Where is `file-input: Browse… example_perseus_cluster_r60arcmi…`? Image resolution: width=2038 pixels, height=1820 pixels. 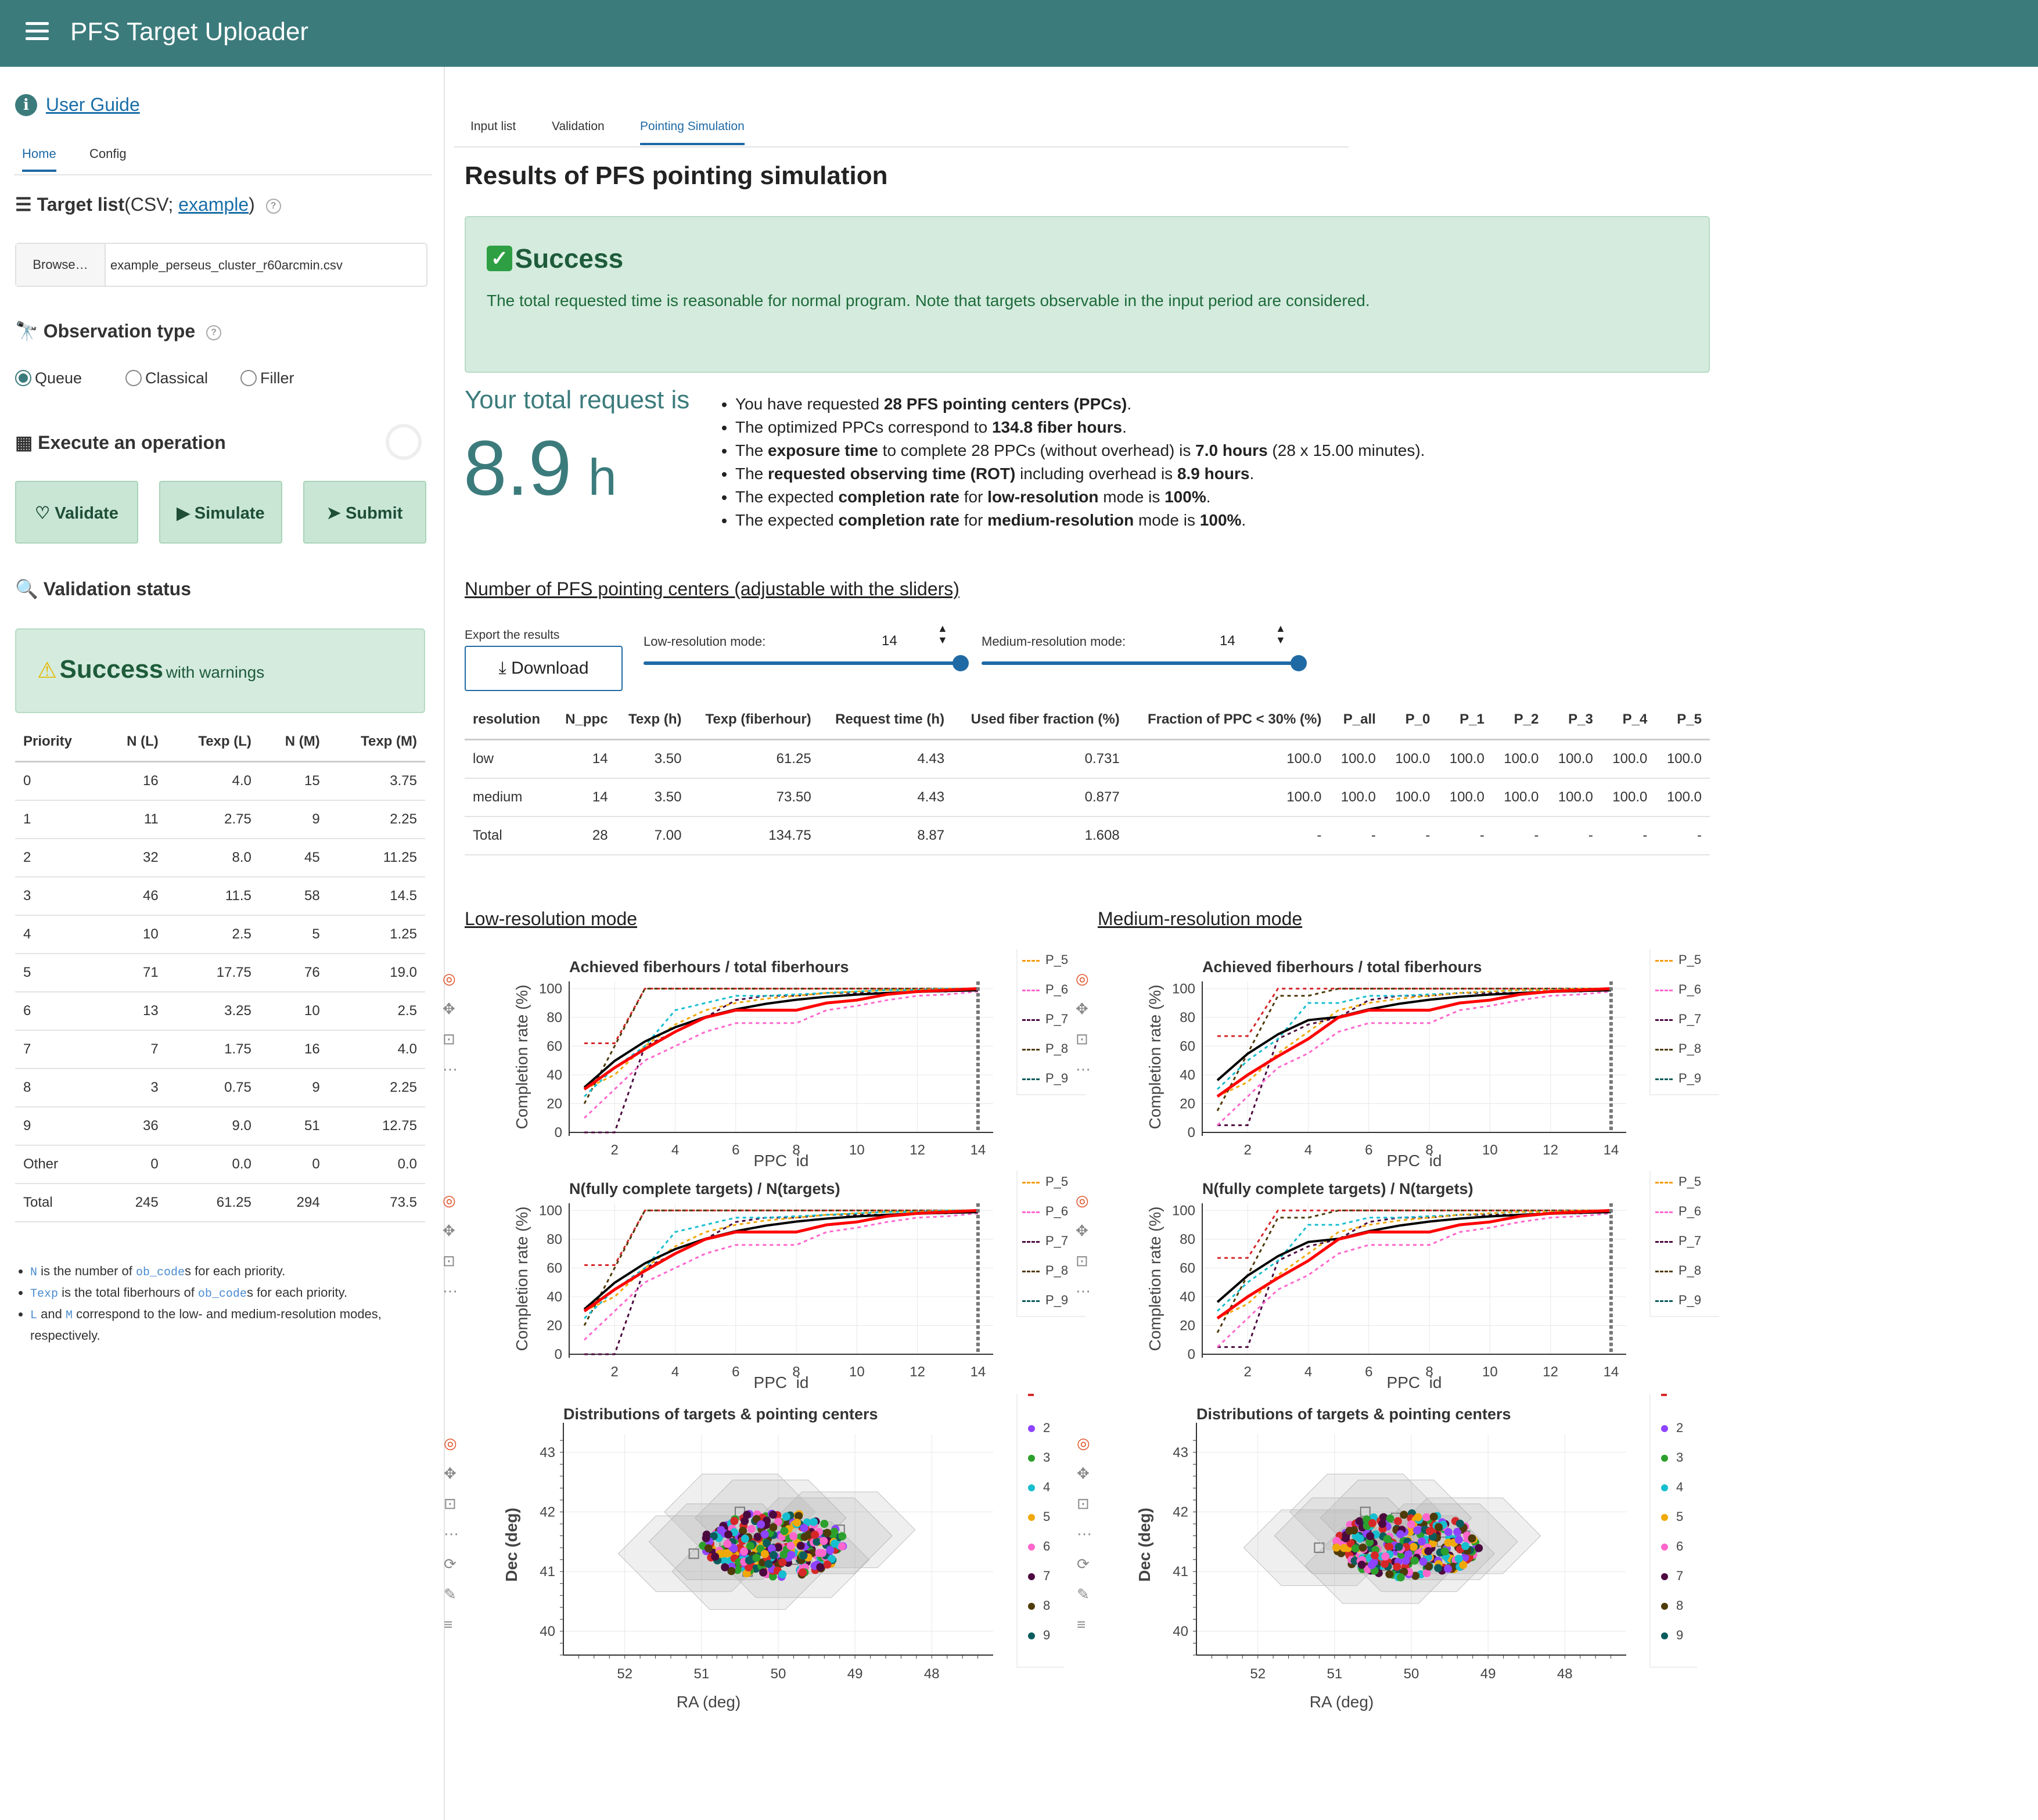
file-input: Browse… example_perseus_cluster_r60arcmi… is located at coordinates (221, 265).